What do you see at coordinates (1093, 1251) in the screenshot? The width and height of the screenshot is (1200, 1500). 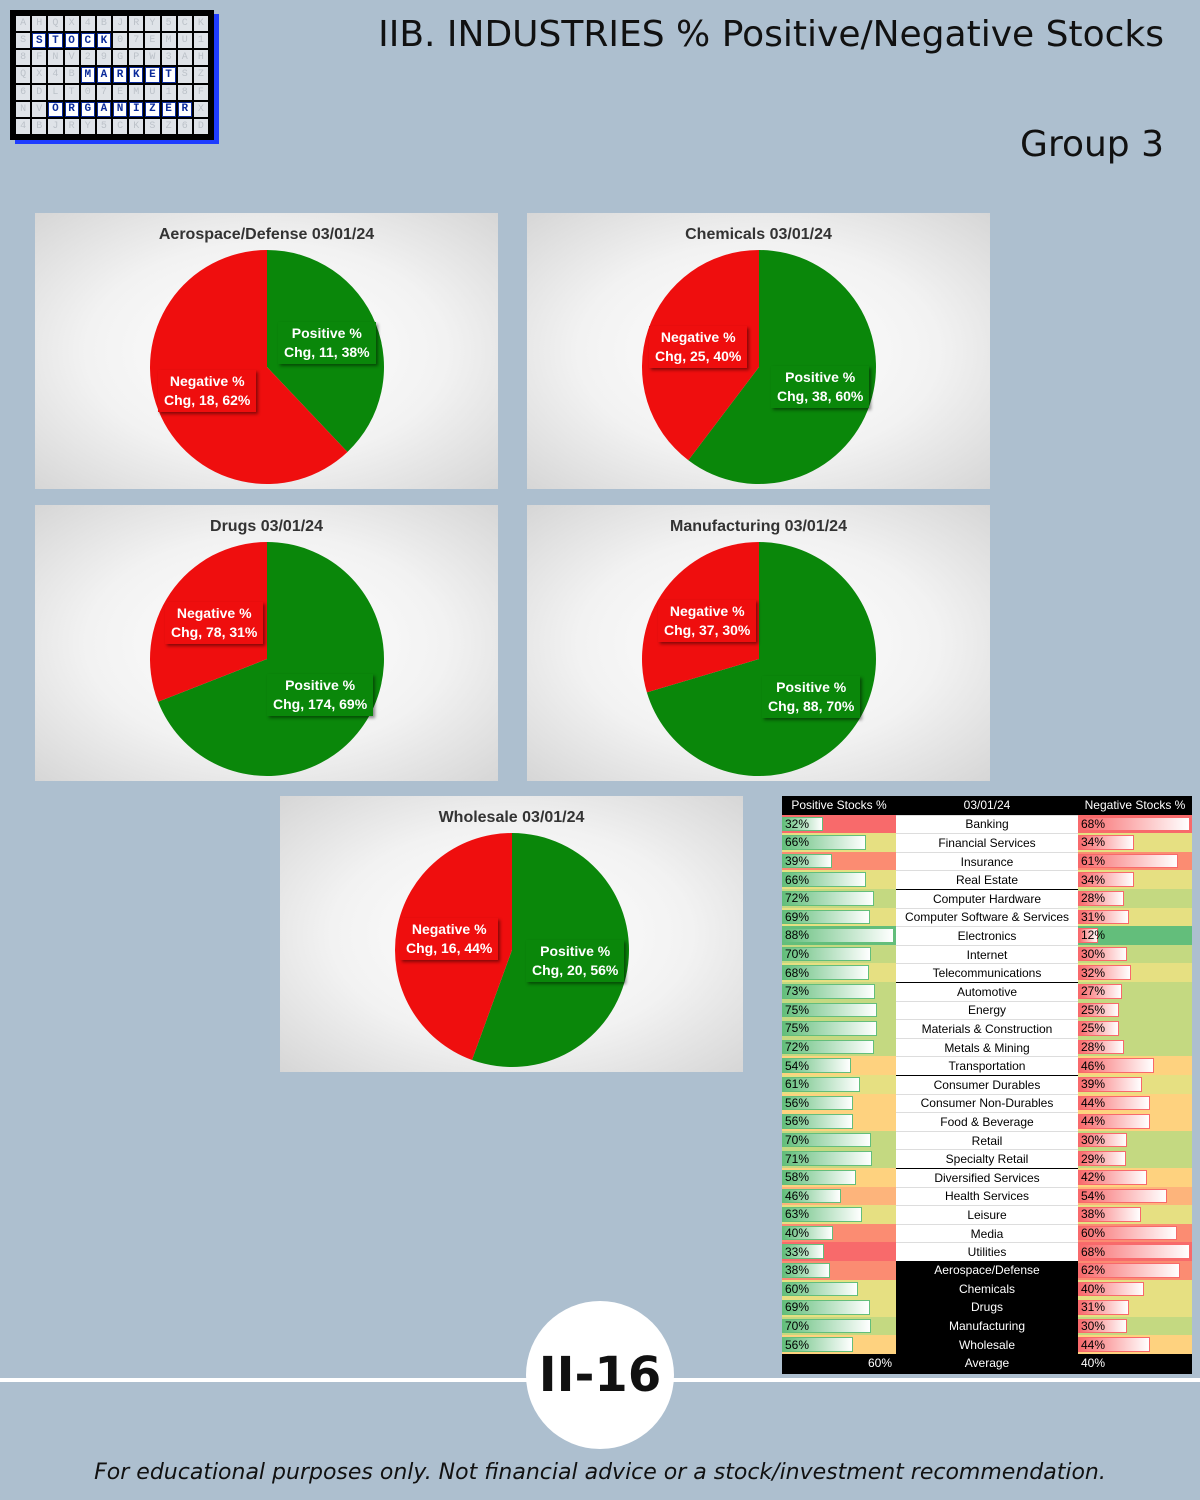 I see `negative-value: 68%` at bounding box center [1093, 1251].